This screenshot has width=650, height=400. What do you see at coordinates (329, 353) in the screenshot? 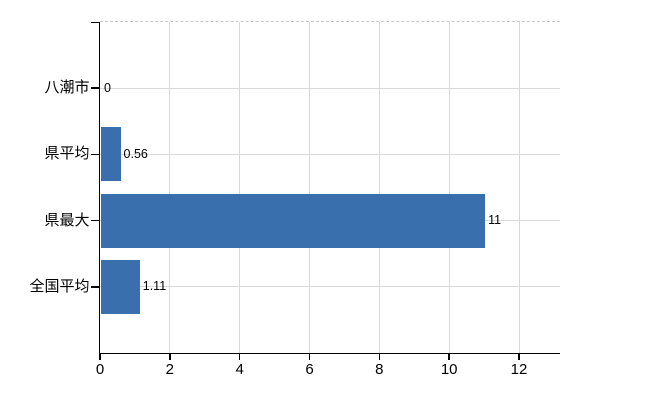
I see `x-axis-line` at bounding box center [329, 353].